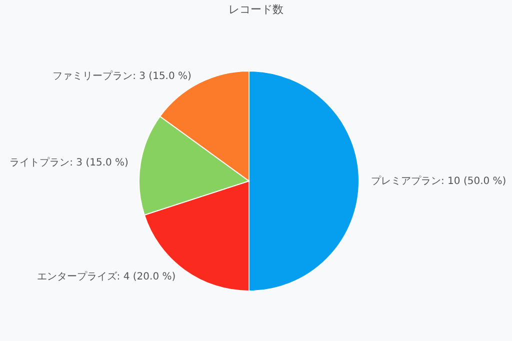  What do you see at coordinates (106, 276) in the screenshot?
I see `slice-label: エンタープライズ: 4 (20.0 %)` at bounding box center [106, 276].